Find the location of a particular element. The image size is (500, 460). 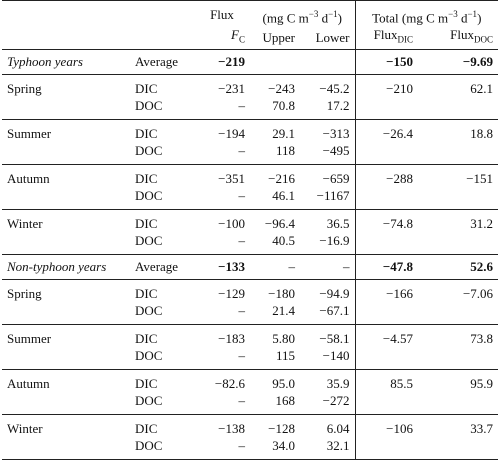

table-row: Winter DIC −138 −128 6.04 −106 33.7 is located at coordinates (250, 425).